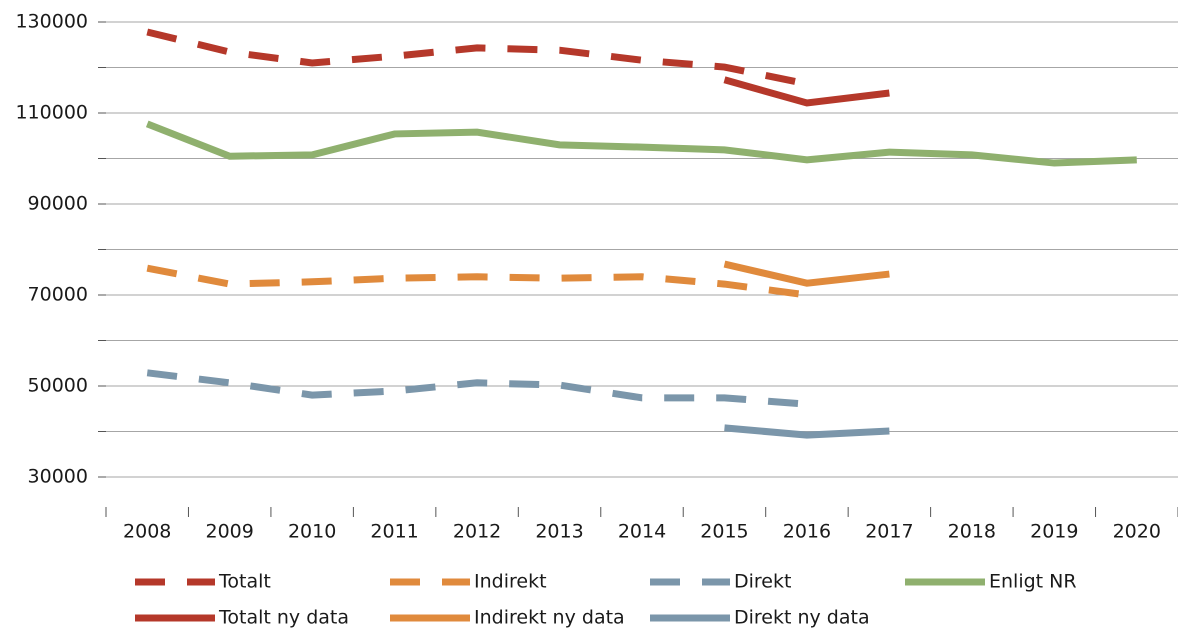 This screenshot has width=1178, height=631. I want to click on y-tick-label: 110000, so click(51, 113).